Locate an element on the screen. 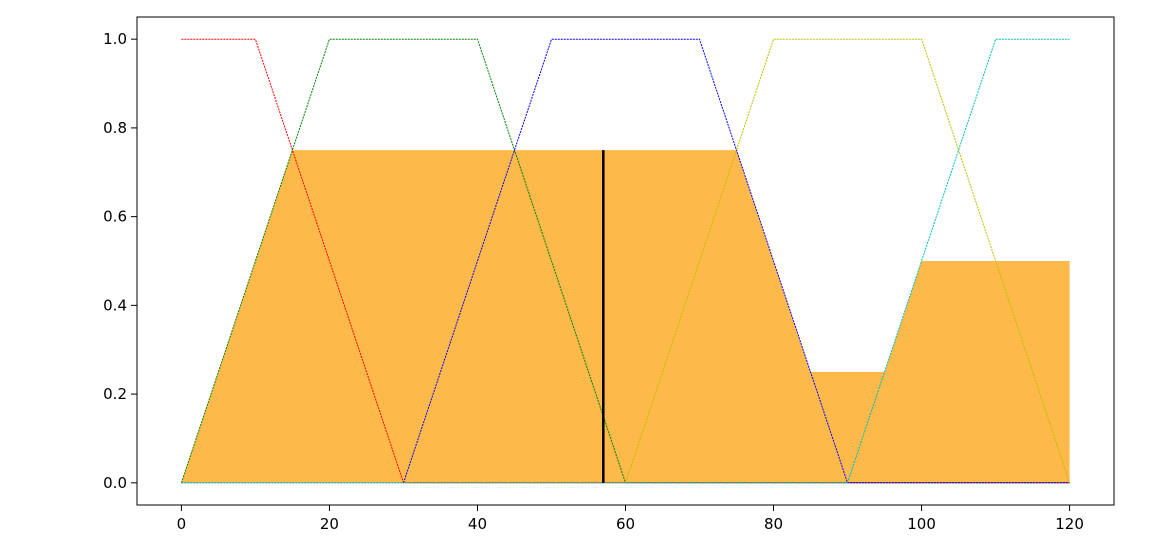  y-tick-label: 1.0 is located at coordinates (115, 39).